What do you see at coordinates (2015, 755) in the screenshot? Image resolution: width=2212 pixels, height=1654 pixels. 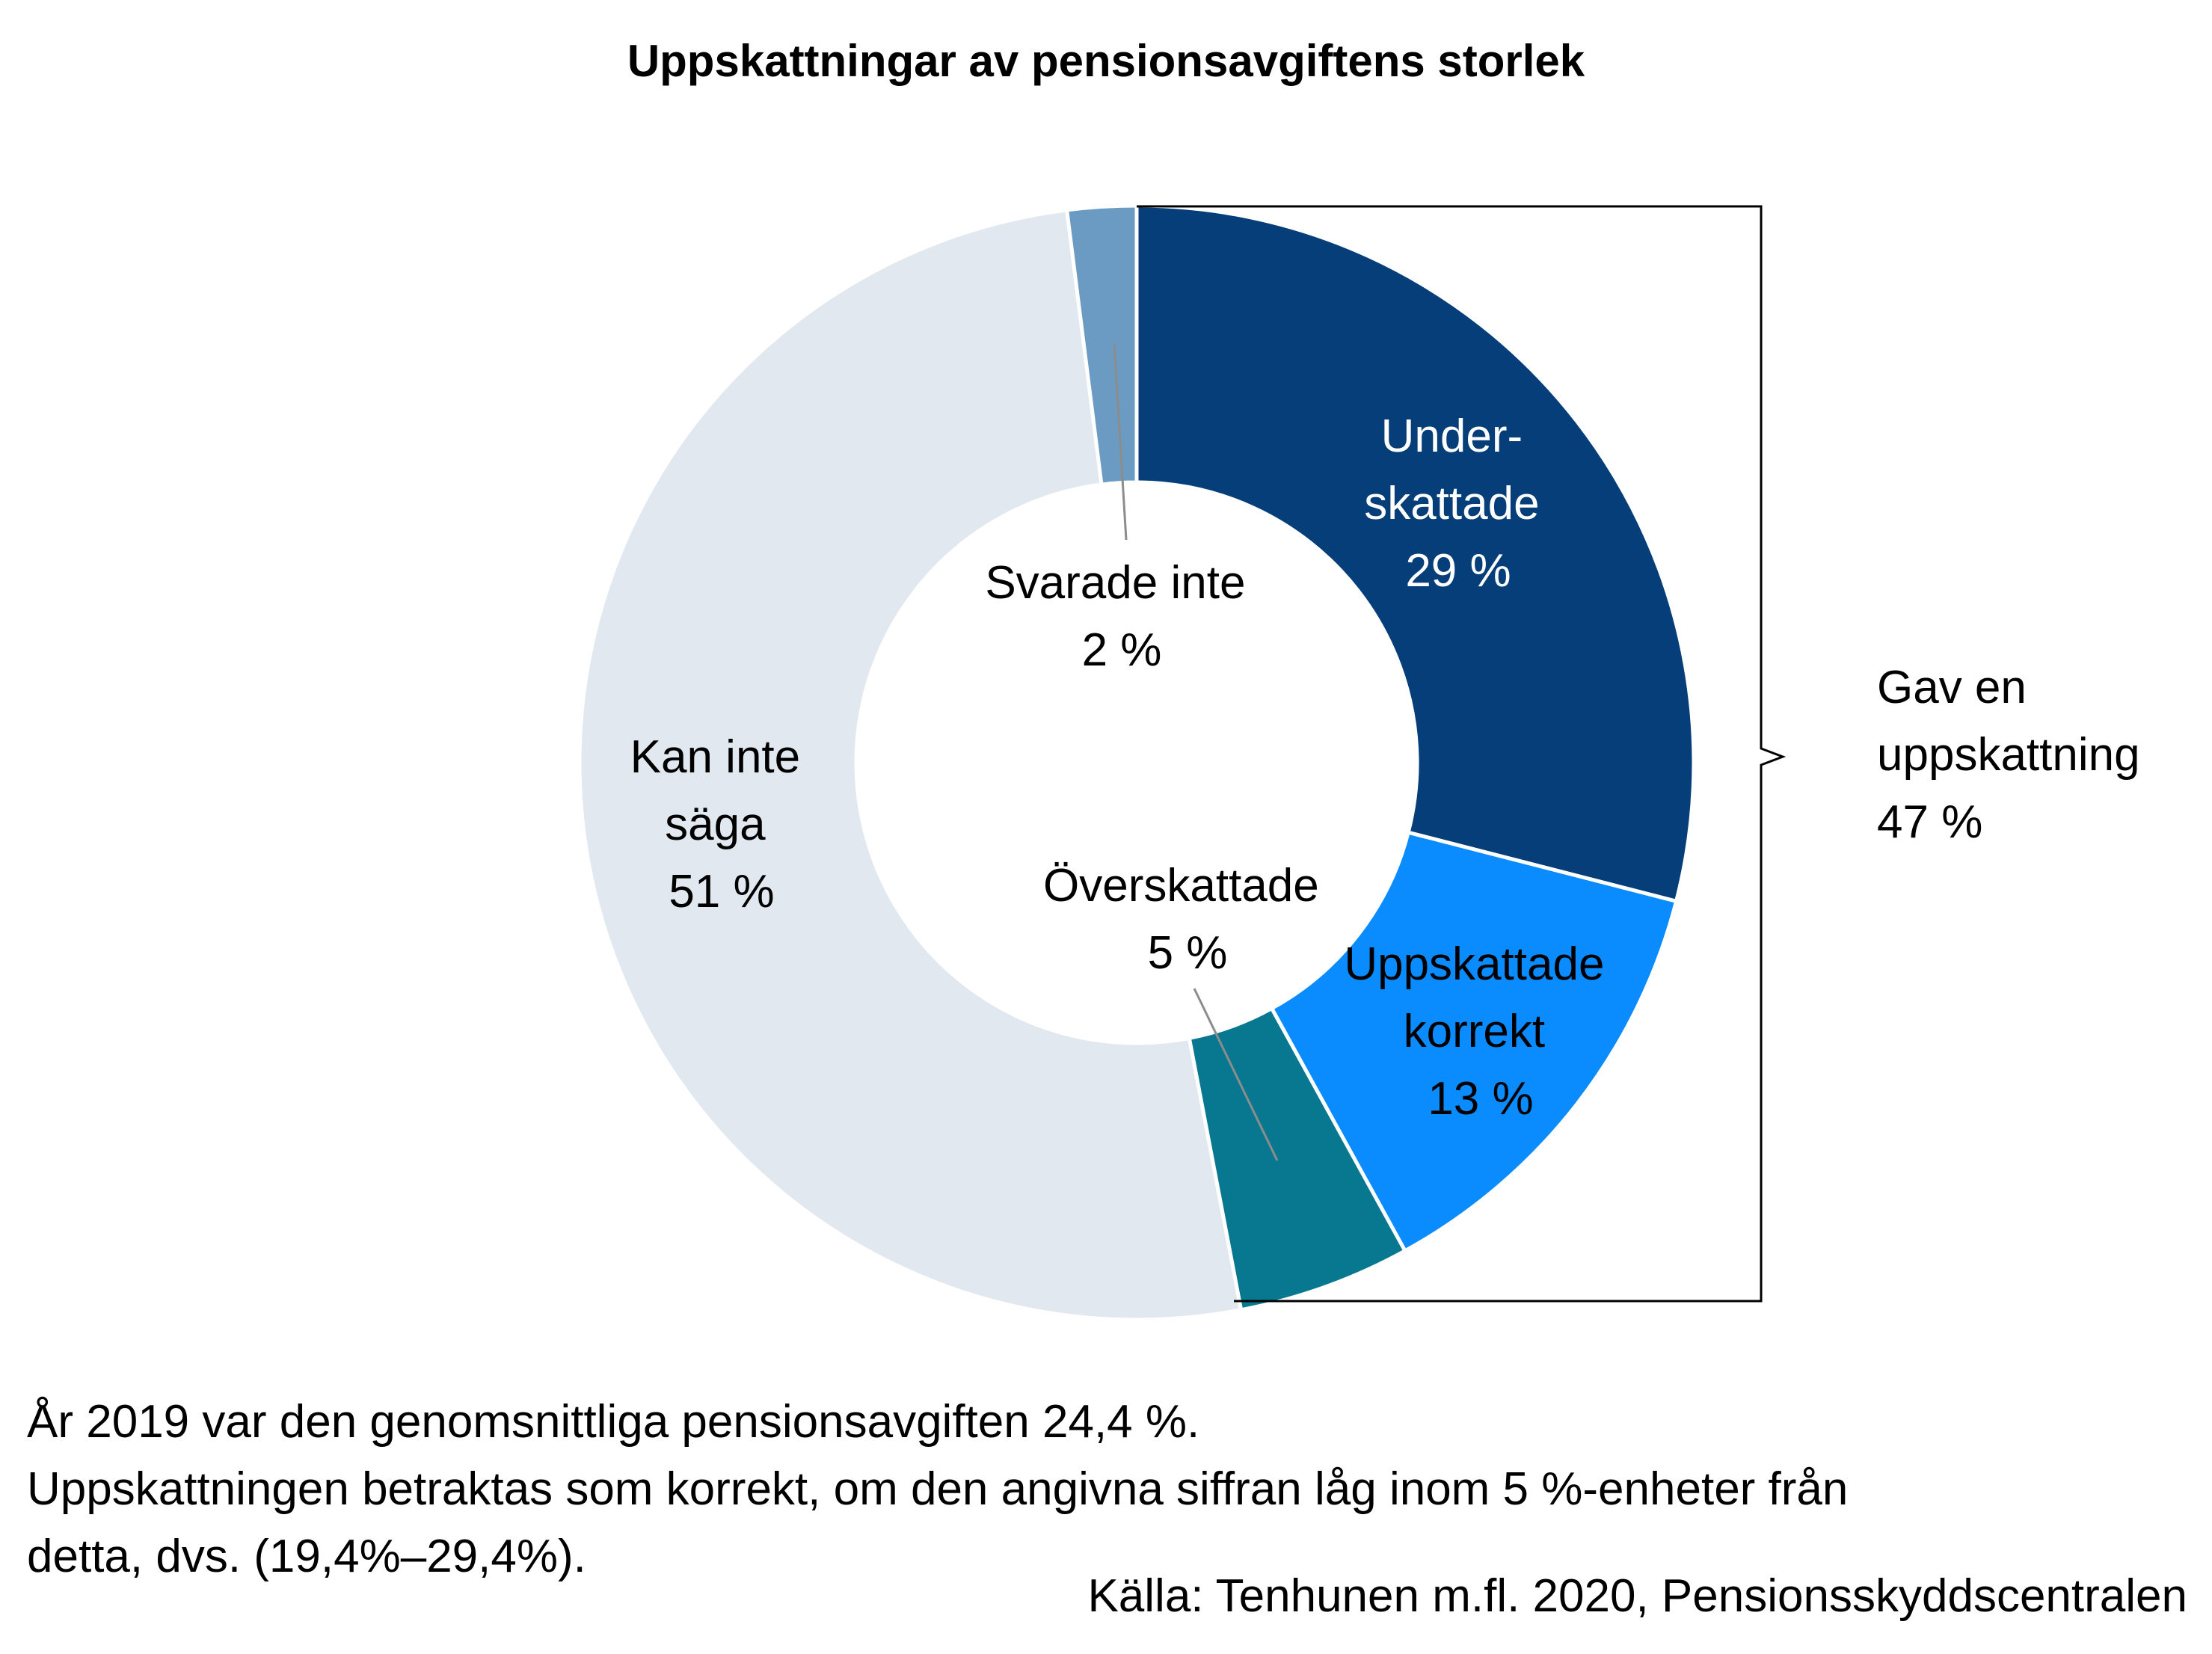 I see `bracket-label: Gav en uppskattning 47 %` at bounding box center [2015, 755].